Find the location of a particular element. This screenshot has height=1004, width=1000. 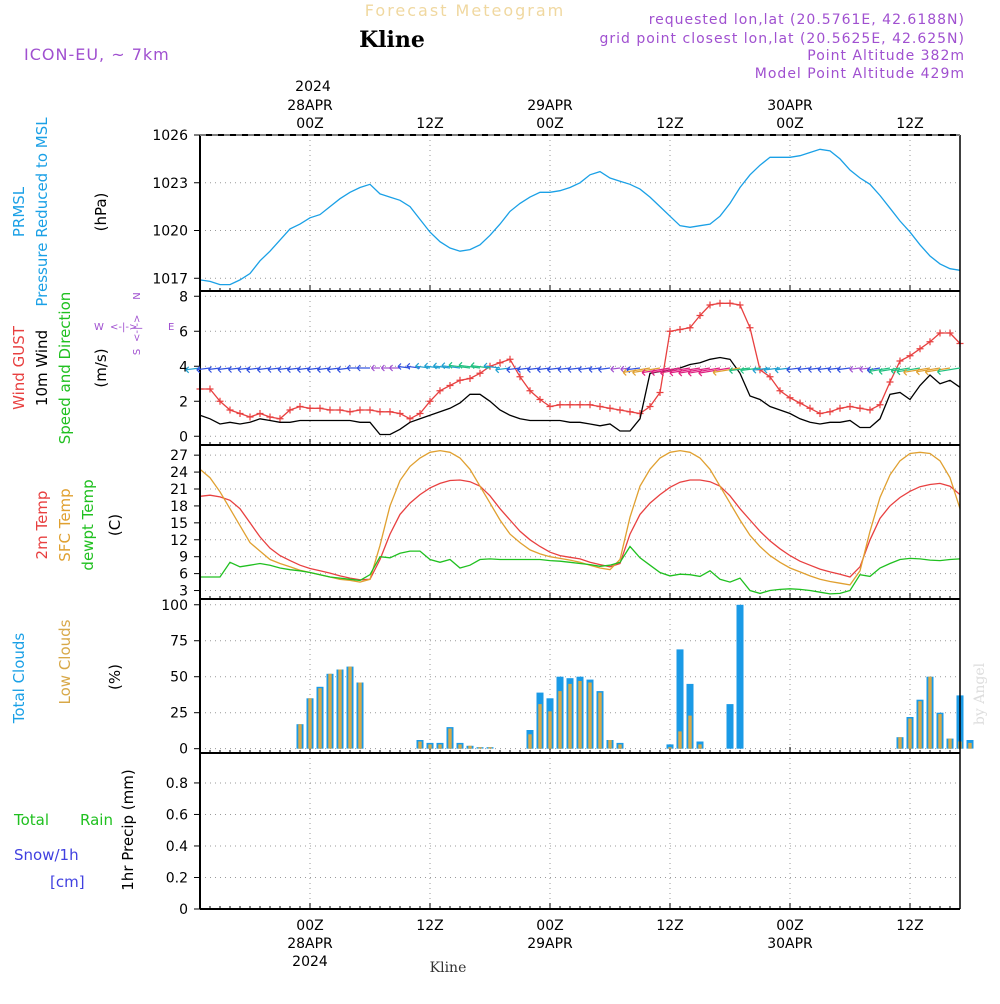

cloud-unit: (%) is located at coordinates (115, 677).